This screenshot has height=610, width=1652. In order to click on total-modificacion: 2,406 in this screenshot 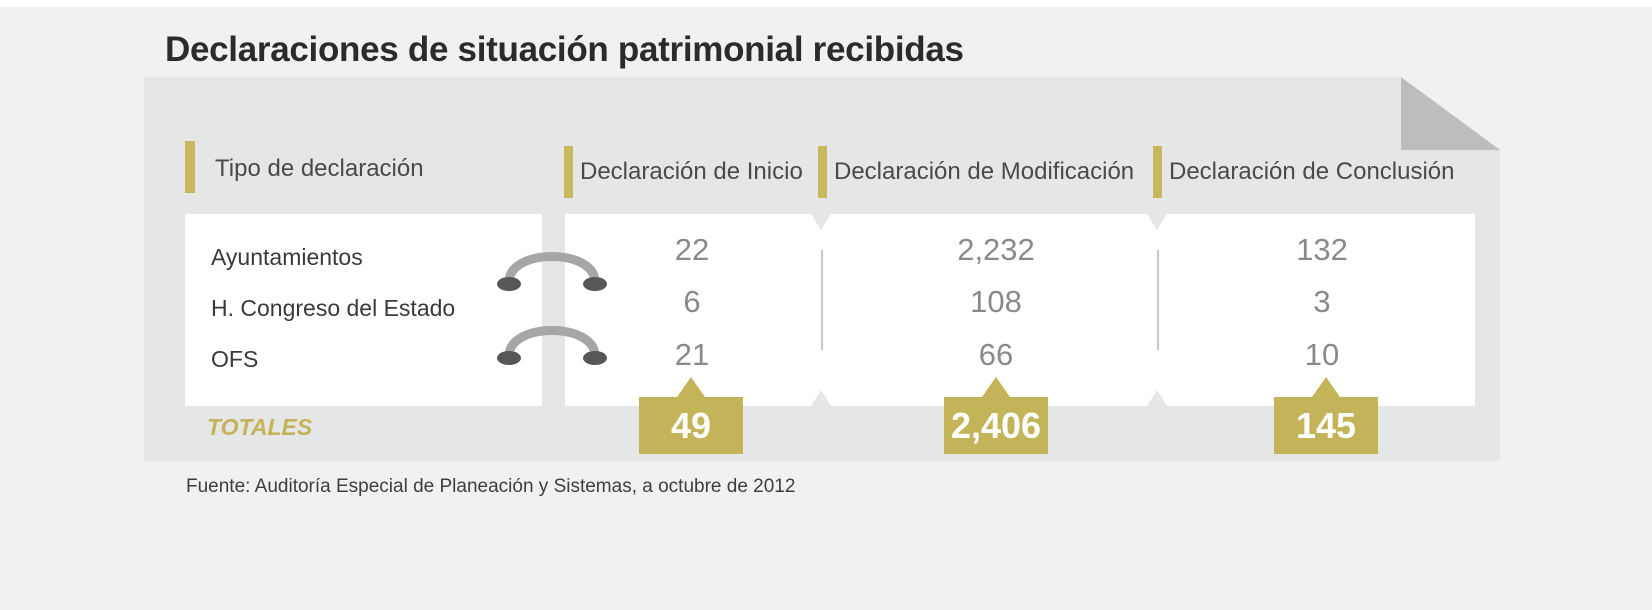, I will do `click(996, 415)`.